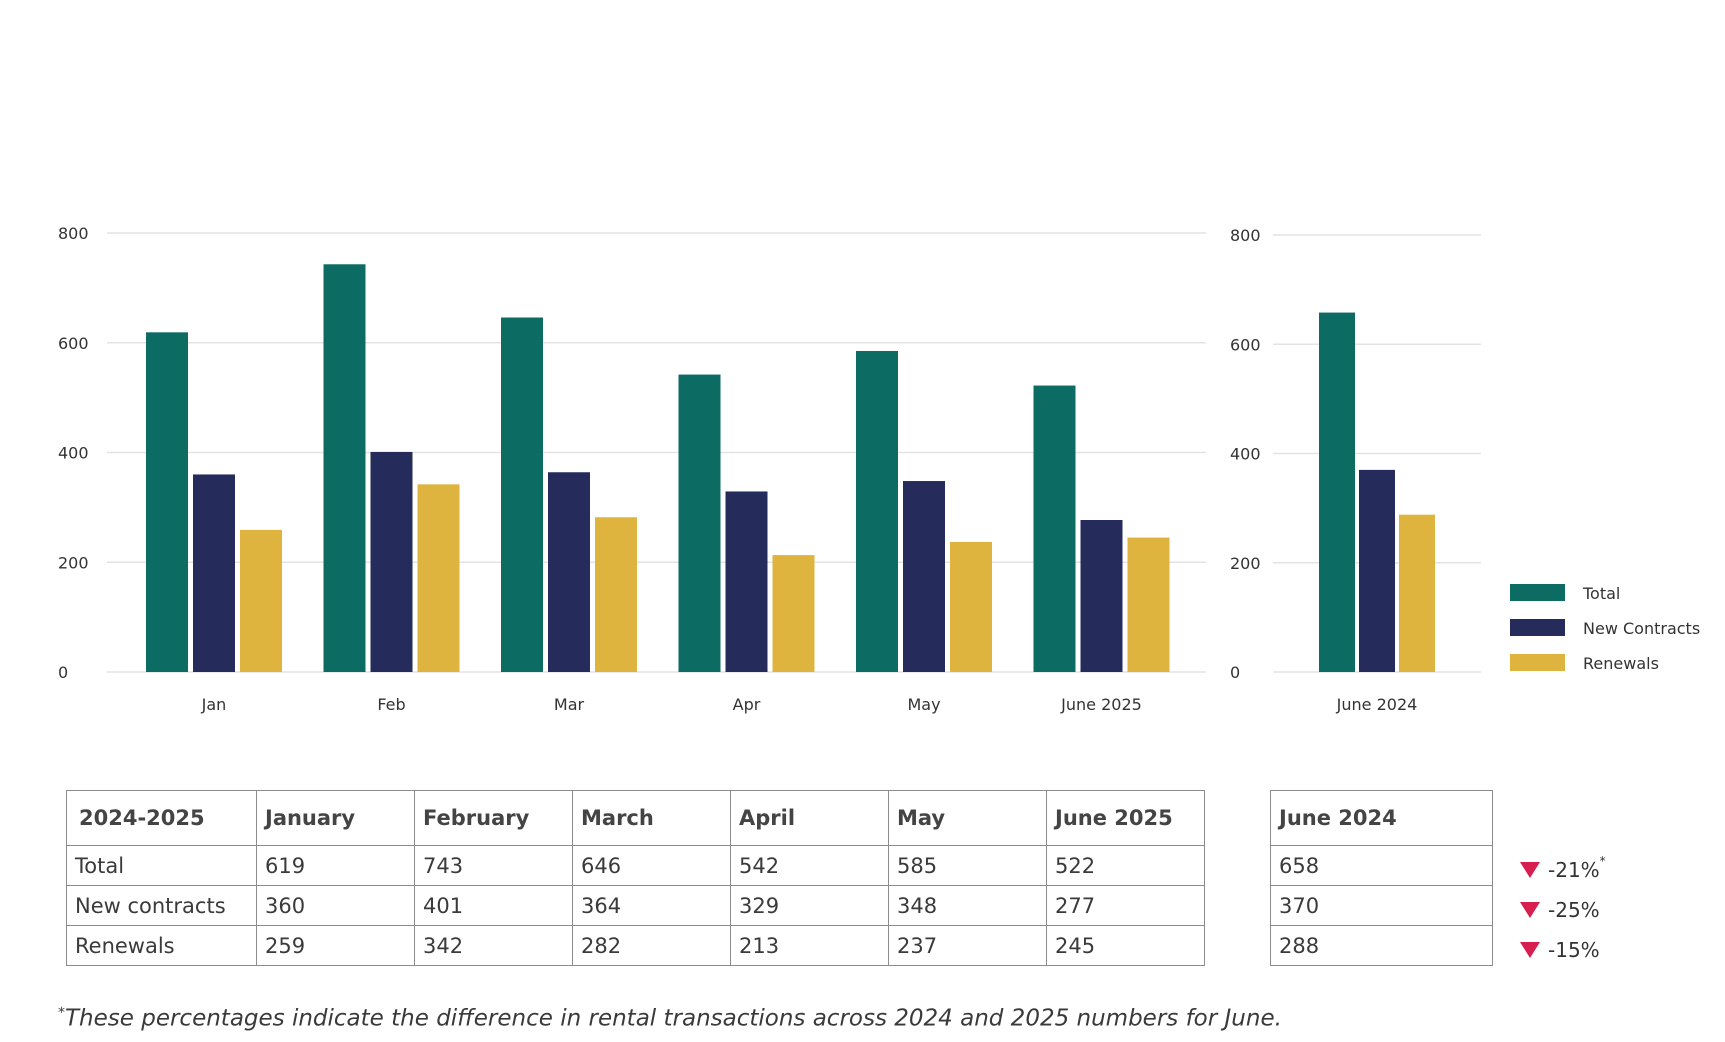  I want to click on table-cell: 370, so click(1381, 905).